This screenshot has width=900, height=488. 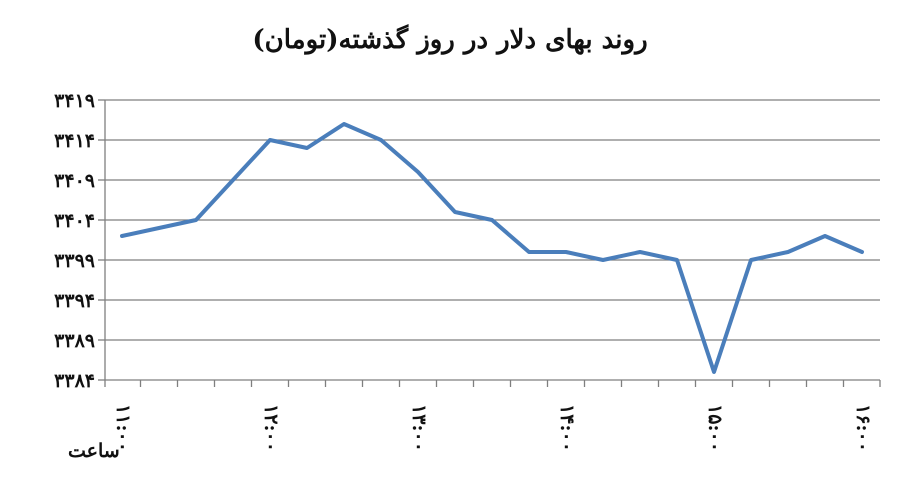 I want to click on chart-title: روند بهای دلار در روز گذشته(تومان), so click(x=449, y=39).